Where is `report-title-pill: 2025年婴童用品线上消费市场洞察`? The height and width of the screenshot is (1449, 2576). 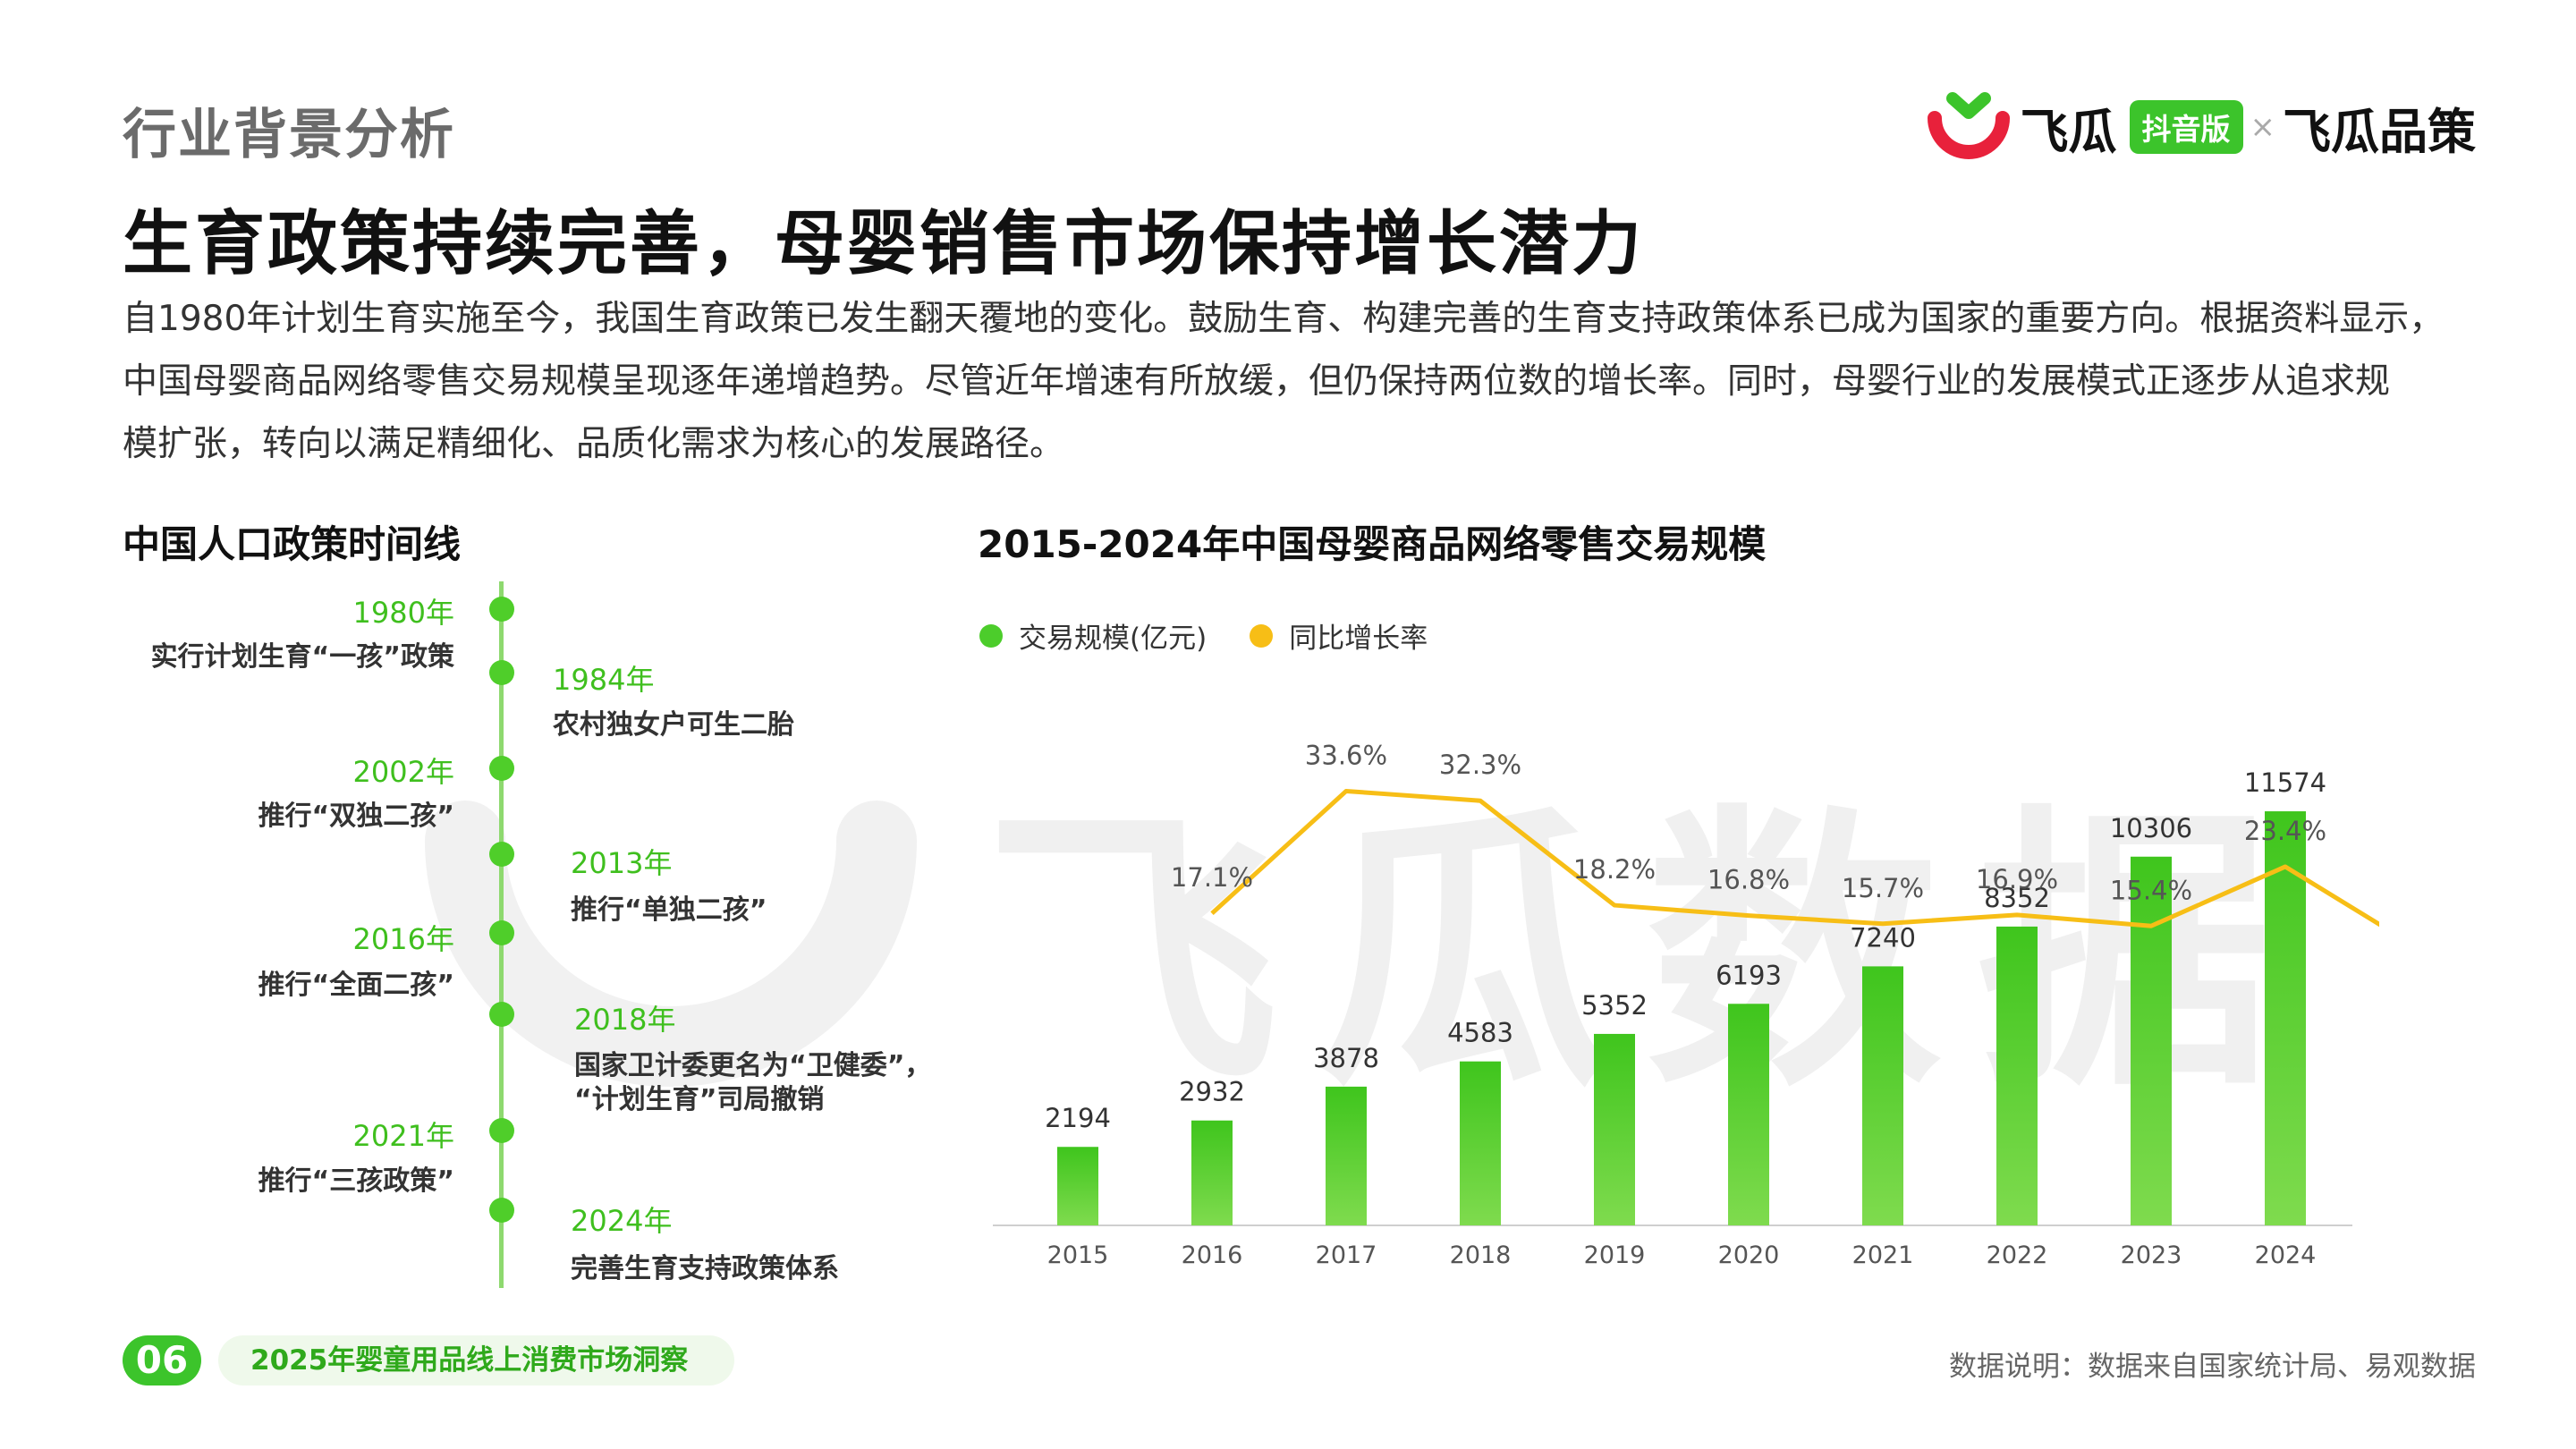 report-title-pill: 2025年婴童用品线上消费市场洞察 is located at coordinates (476, 1360).